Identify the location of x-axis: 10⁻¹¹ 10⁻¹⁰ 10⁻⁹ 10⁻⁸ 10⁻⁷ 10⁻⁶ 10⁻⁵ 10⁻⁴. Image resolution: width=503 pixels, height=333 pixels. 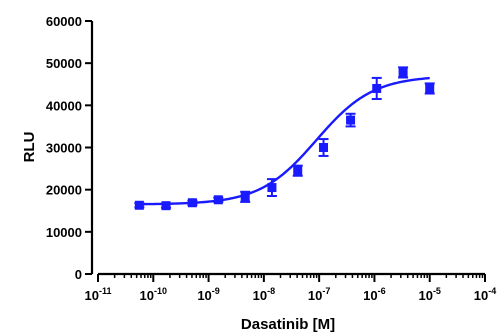
(290, 287).